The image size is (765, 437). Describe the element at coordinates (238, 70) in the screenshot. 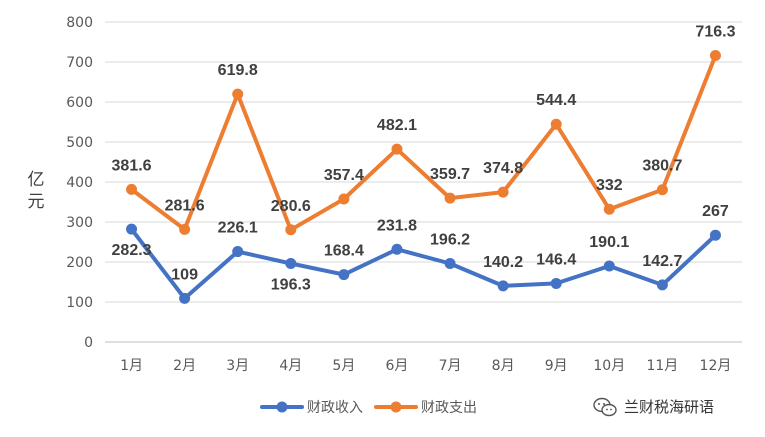

I see `data-label-2: 619.8` at that location.